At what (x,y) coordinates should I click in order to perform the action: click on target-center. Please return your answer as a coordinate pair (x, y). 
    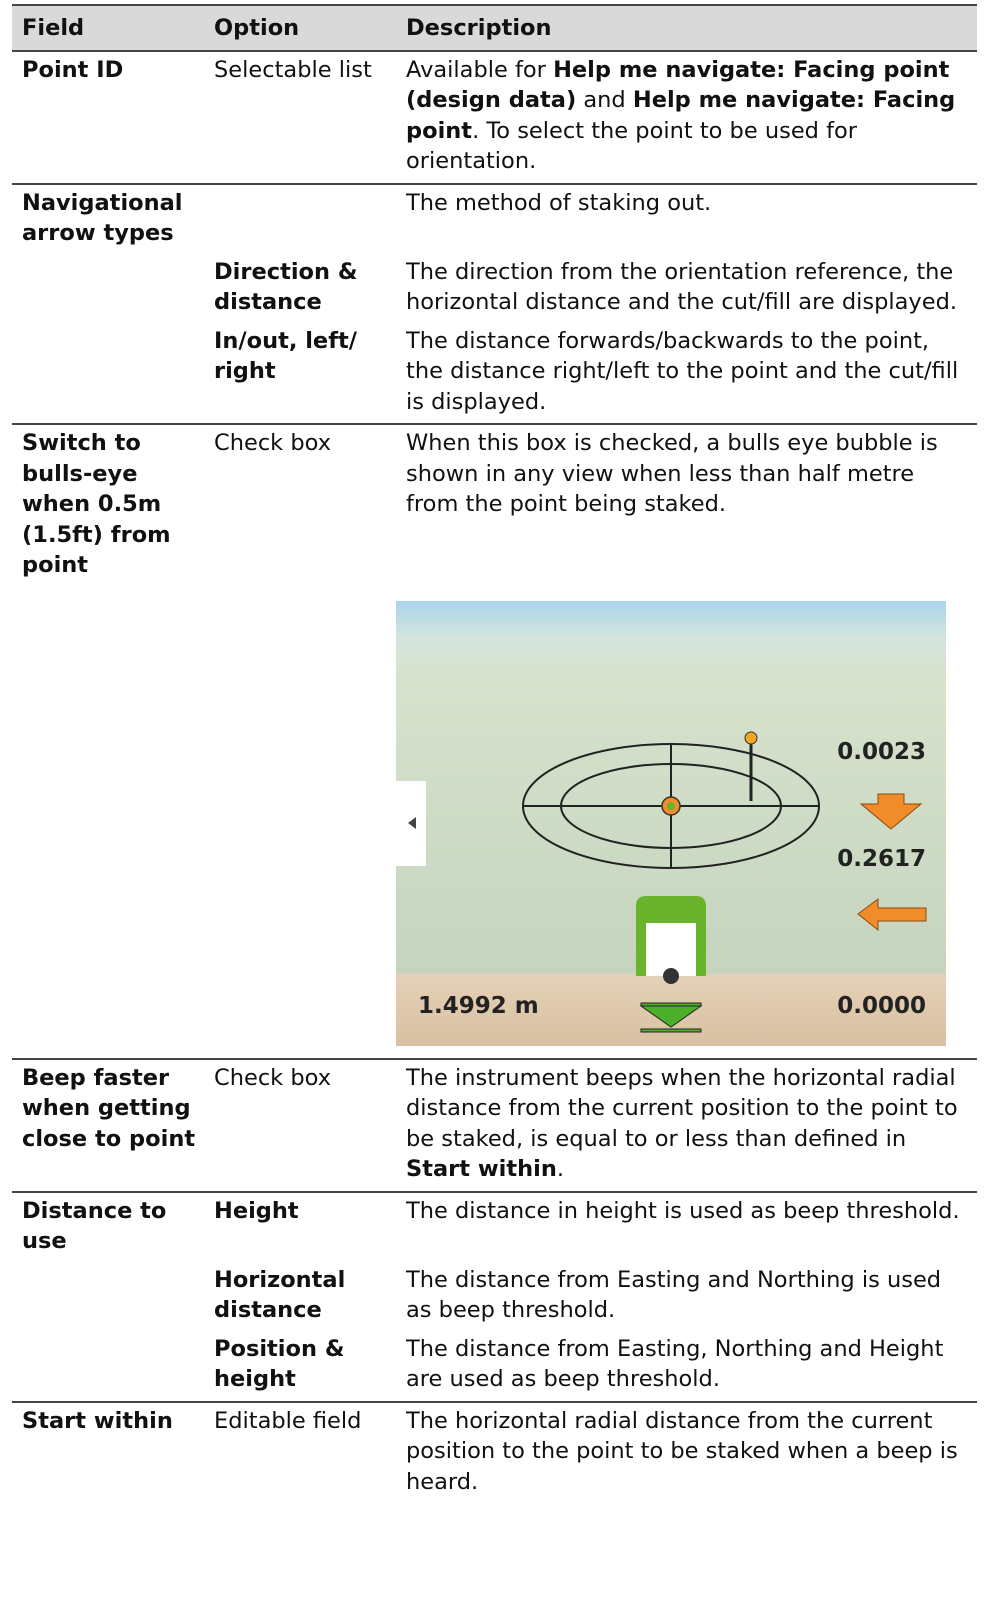
    Looking at the image, I should click on (671, 805).